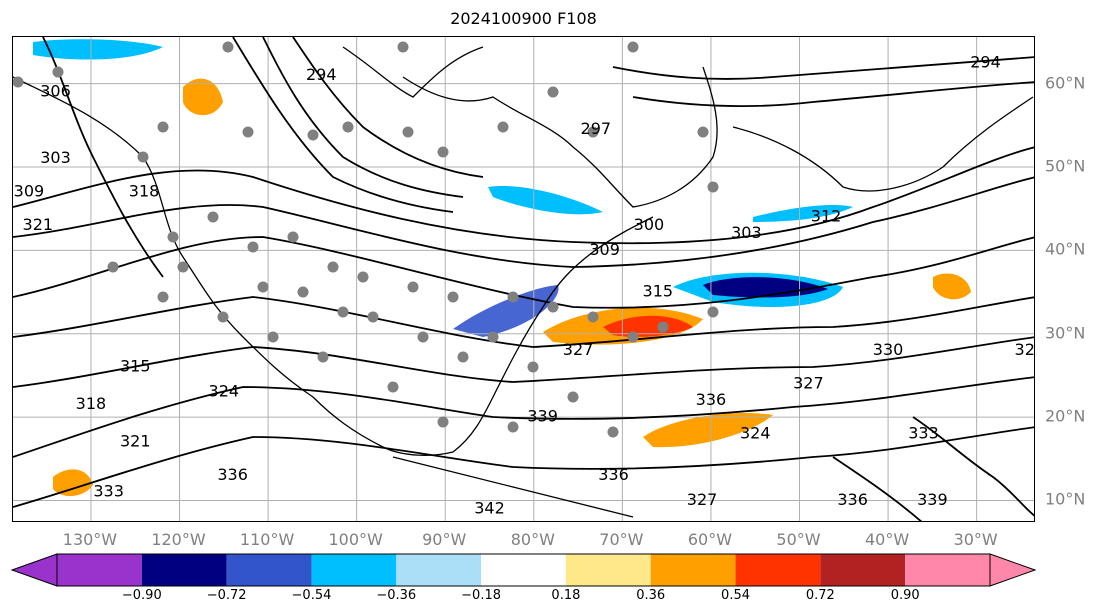 This screenshot has width=1105, height=615. What do you see at coordinates (396, 595) in the screenshot?
I see `colorbar-tick-label: −0.36` at bounding box center [396, 595].